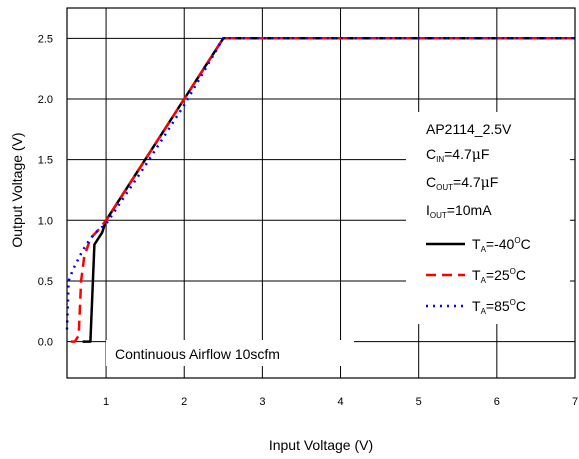 This screenshot has height=459, width=579. Describe the element at coordinates (499, 276) in the screenshot. I see `legend-label-25: TA=25OC` at that location.